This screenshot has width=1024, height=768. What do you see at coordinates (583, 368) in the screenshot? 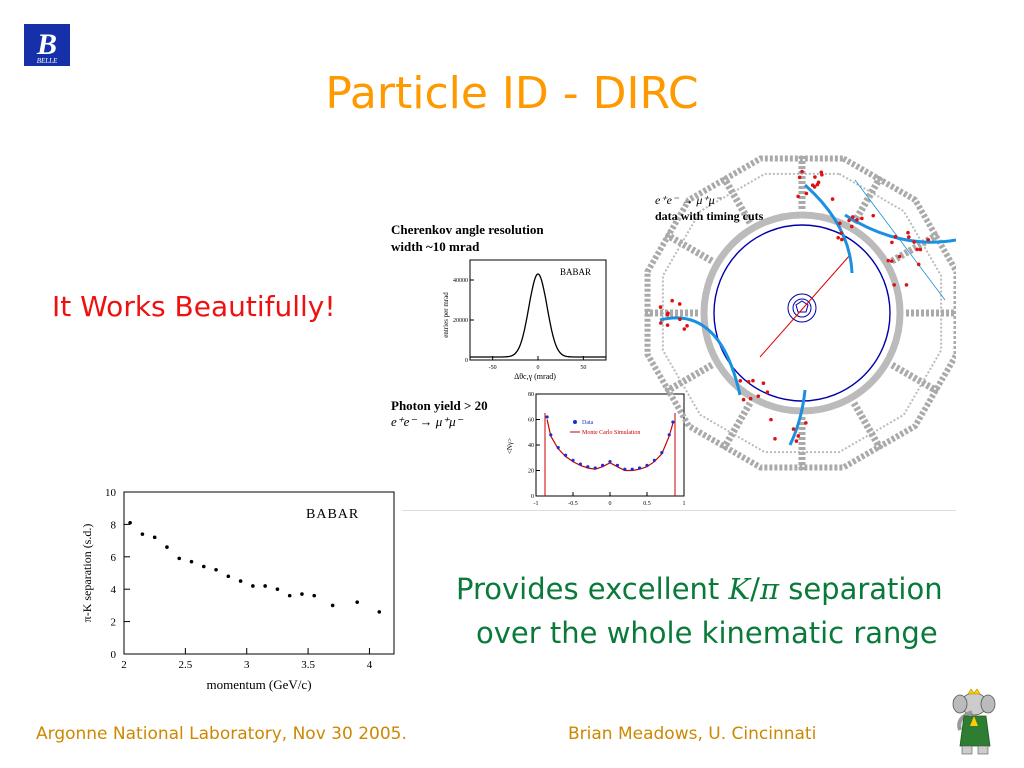
I see `cherenkov-xtick-label-2: 50` at bounding box center [583, 368].